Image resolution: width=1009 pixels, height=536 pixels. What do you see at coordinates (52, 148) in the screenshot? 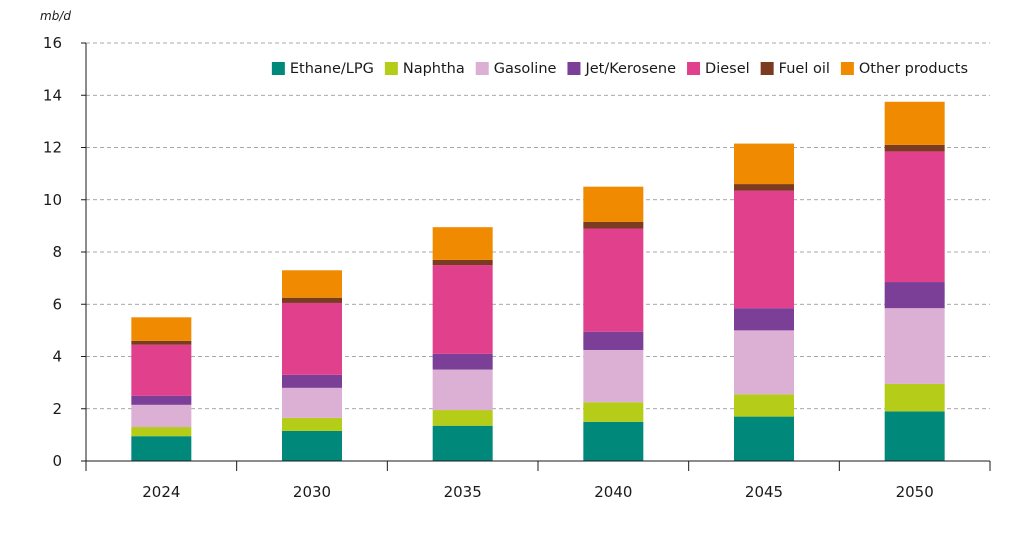
I see `y-tick-label: 12` at bounding box center [52, 148].